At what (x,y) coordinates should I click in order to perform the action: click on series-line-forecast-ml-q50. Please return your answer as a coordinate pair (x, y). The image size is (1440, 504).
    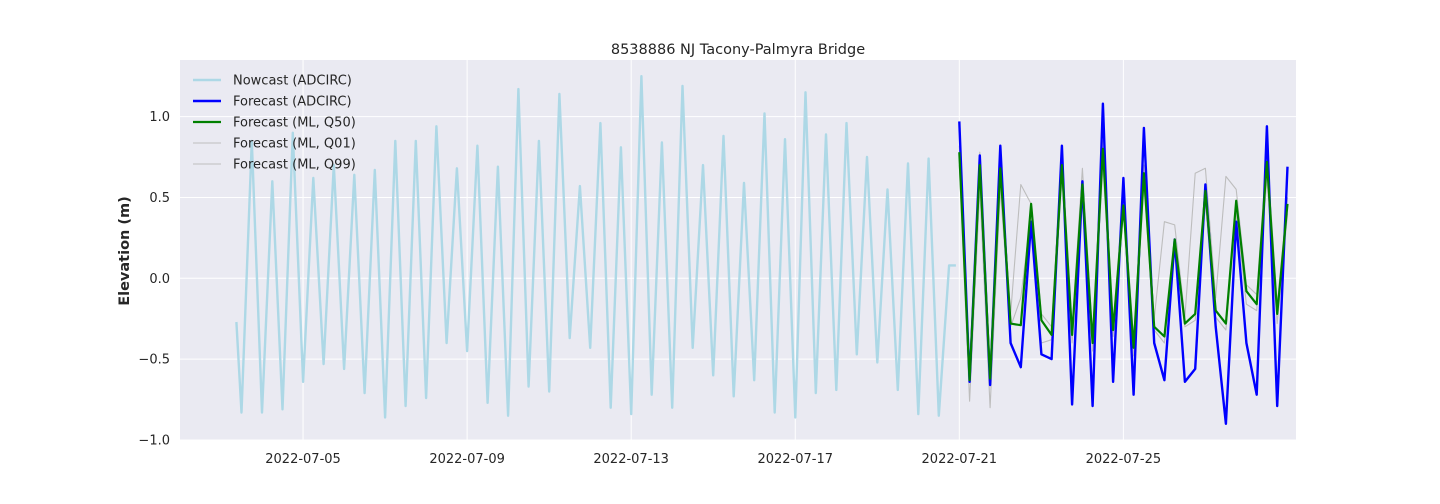
    Looking at the image, I should click on (1123, 264).